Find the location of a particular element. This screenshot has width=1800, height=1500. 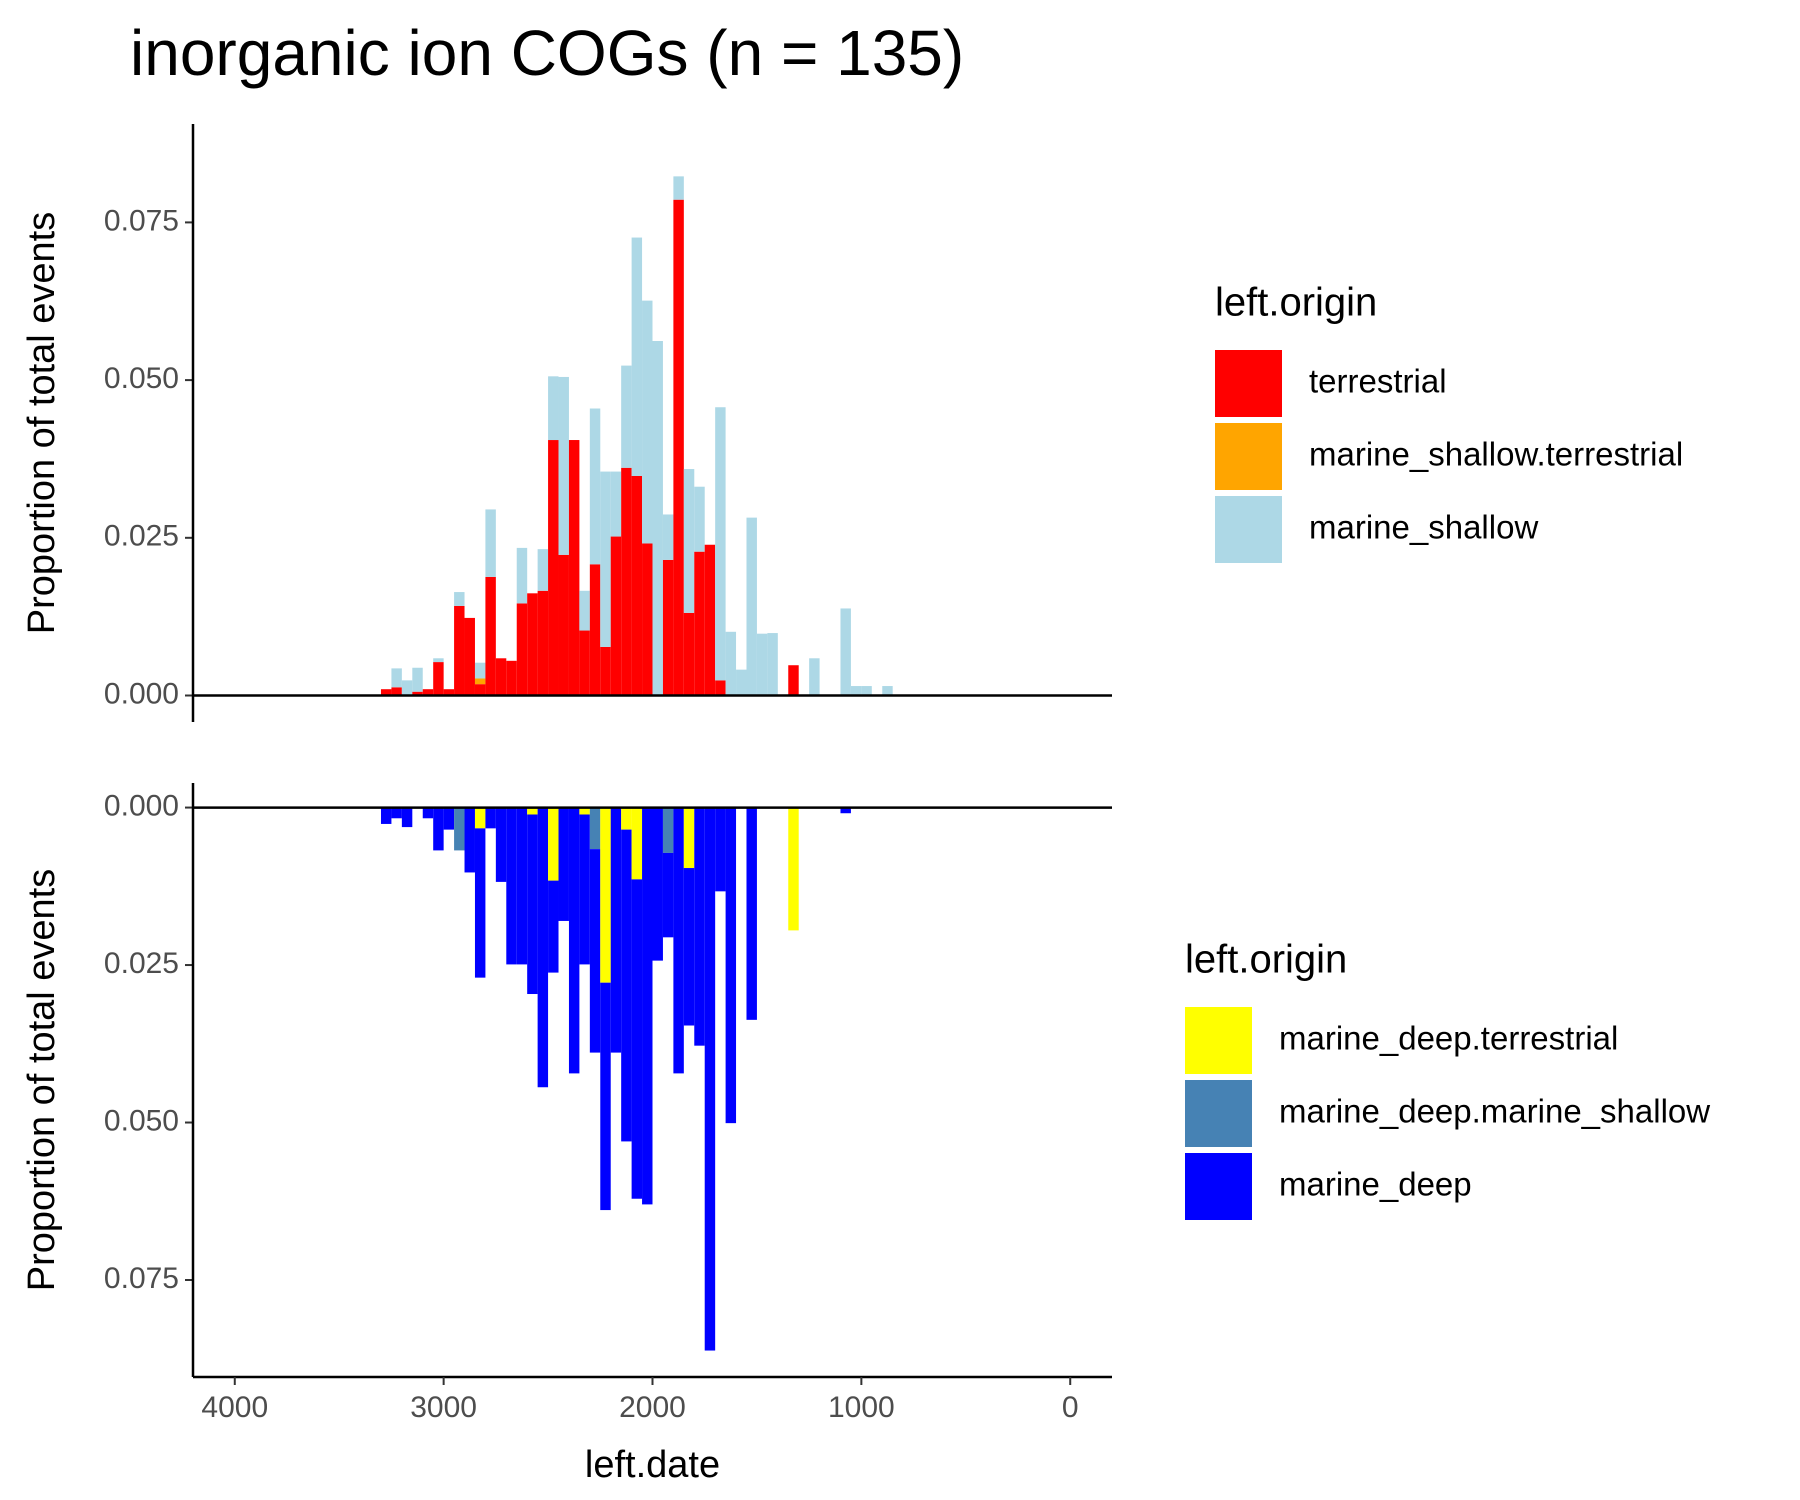

x-tick-label: 1000 is located at coordinates (861, 1407).